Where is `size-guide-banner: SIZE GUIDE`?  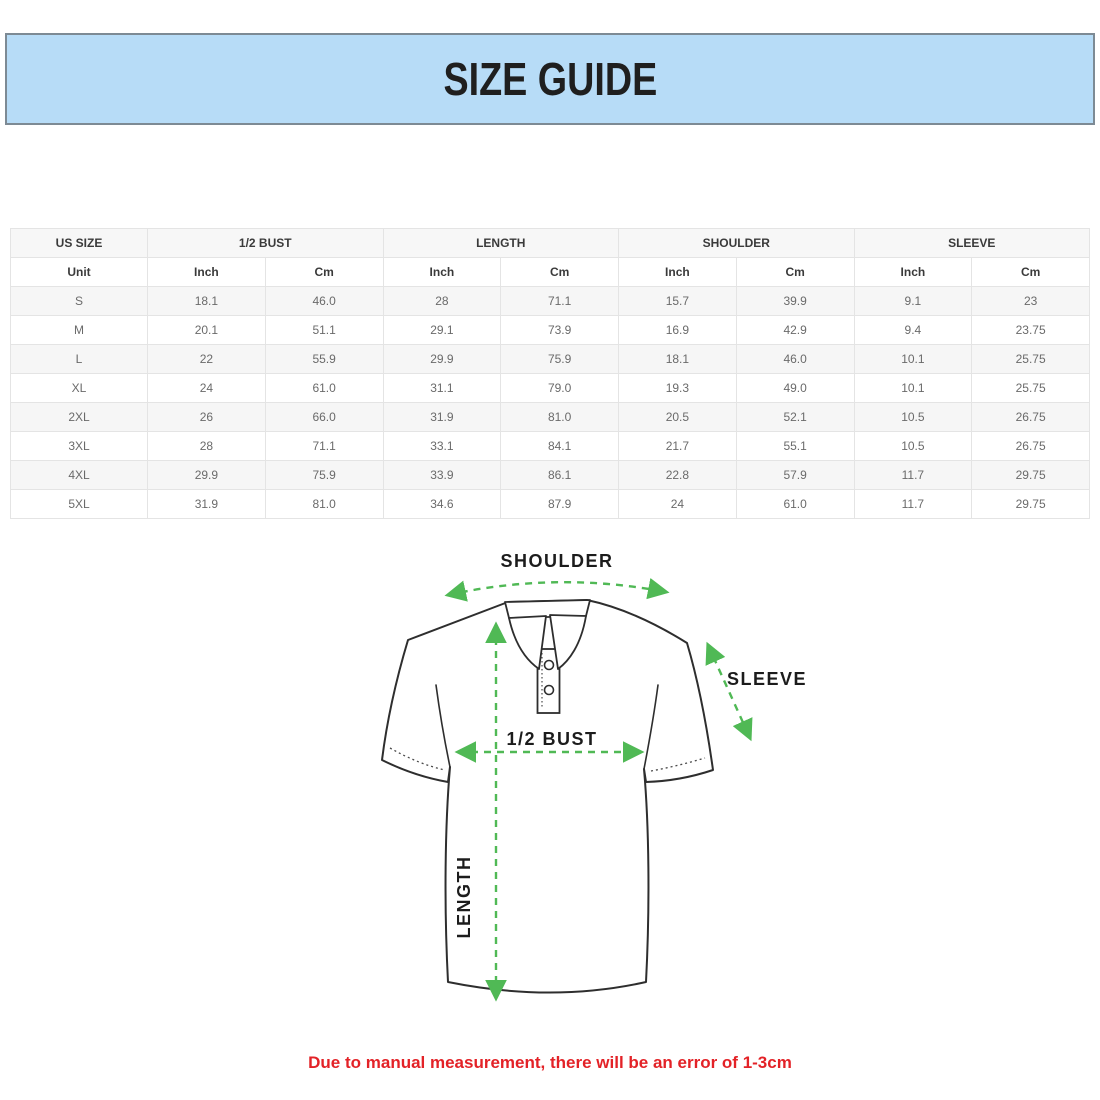 size-guide-banner: SIZE GUIDE is located at coordinates (550, 79).